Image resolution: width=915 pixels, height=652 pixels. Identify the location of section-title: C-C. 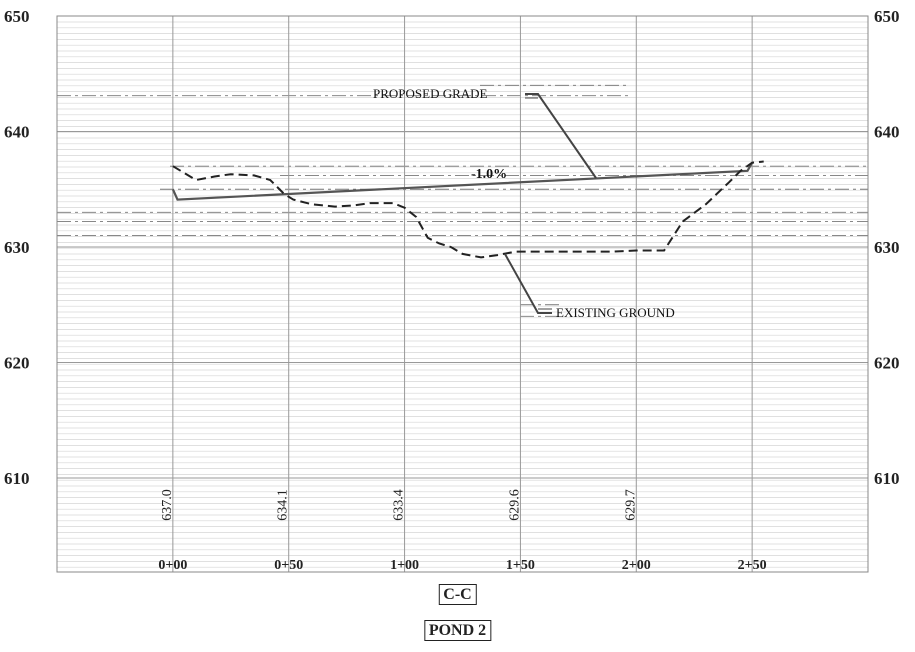
(457, 594).